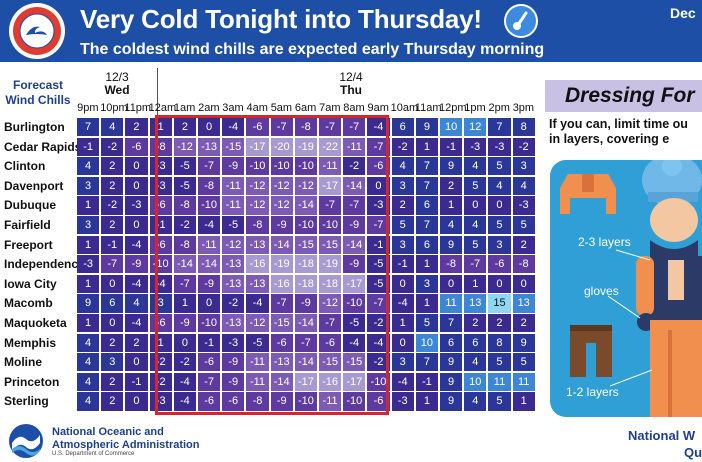 The image size is (702, 462). I want to click on wind-chill-cell: 12, so click(475, 127).